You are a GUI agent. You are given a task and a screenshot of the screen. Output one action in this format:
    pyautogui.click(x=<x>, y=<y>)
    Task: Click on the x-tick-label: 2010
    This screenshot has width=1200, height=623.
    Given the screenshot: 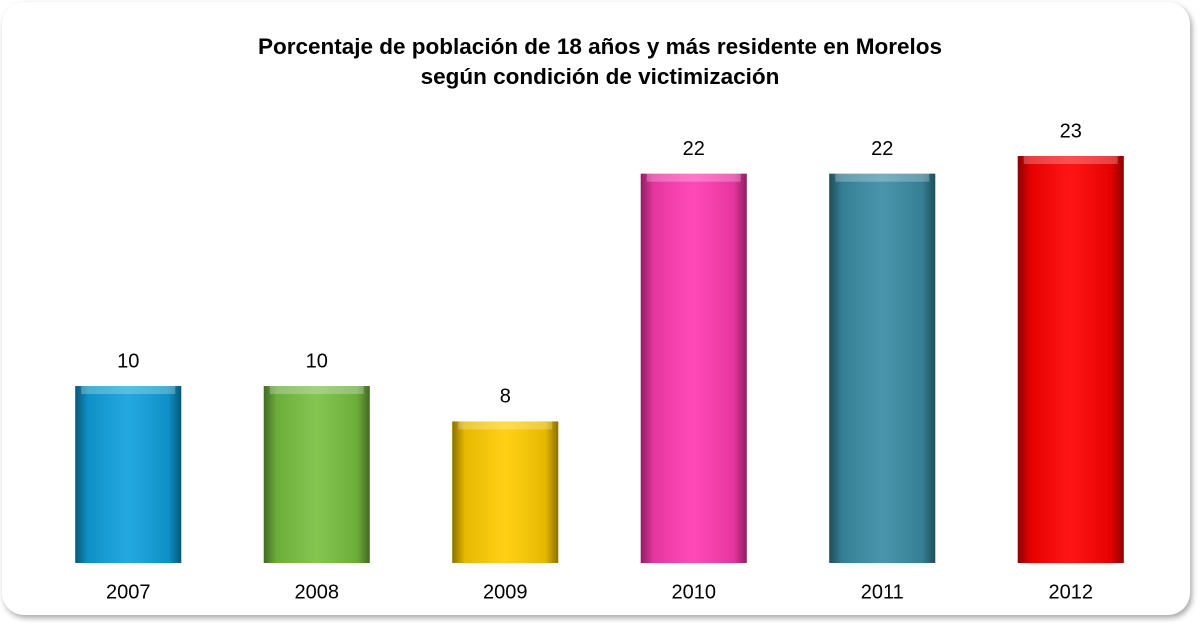 What is the action you would take?
    pyautogui.click(x=694, y=592)
    